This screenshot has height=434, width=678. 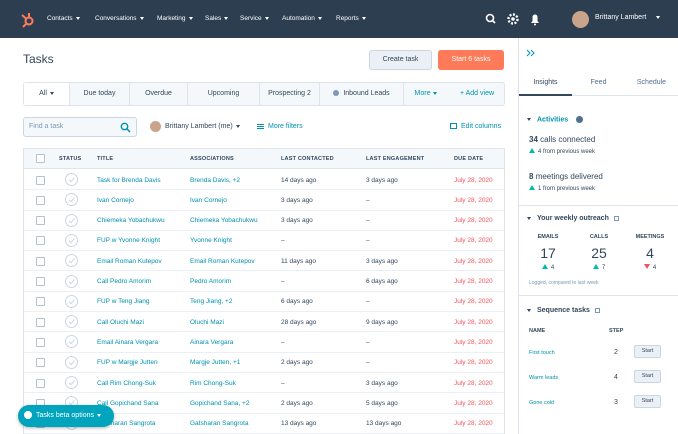 What do you see at coordinates (124, 281) in the screenshot?
I see `task-title: Call Pedro Amorim` at bounding box center [124, 281].